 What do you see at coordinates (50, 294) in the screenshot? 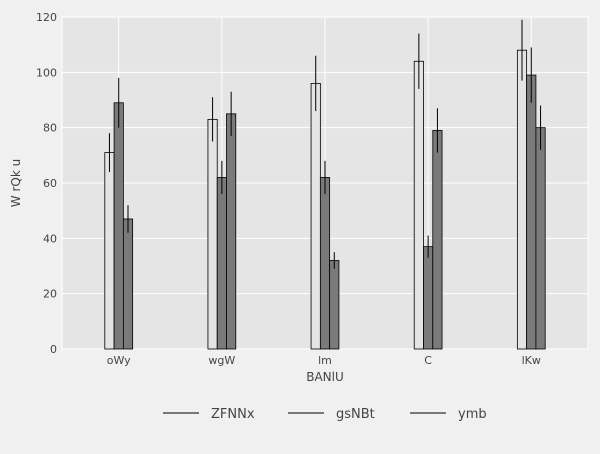
I see `y-tick-label: 20` at bounding box center [50, 294].